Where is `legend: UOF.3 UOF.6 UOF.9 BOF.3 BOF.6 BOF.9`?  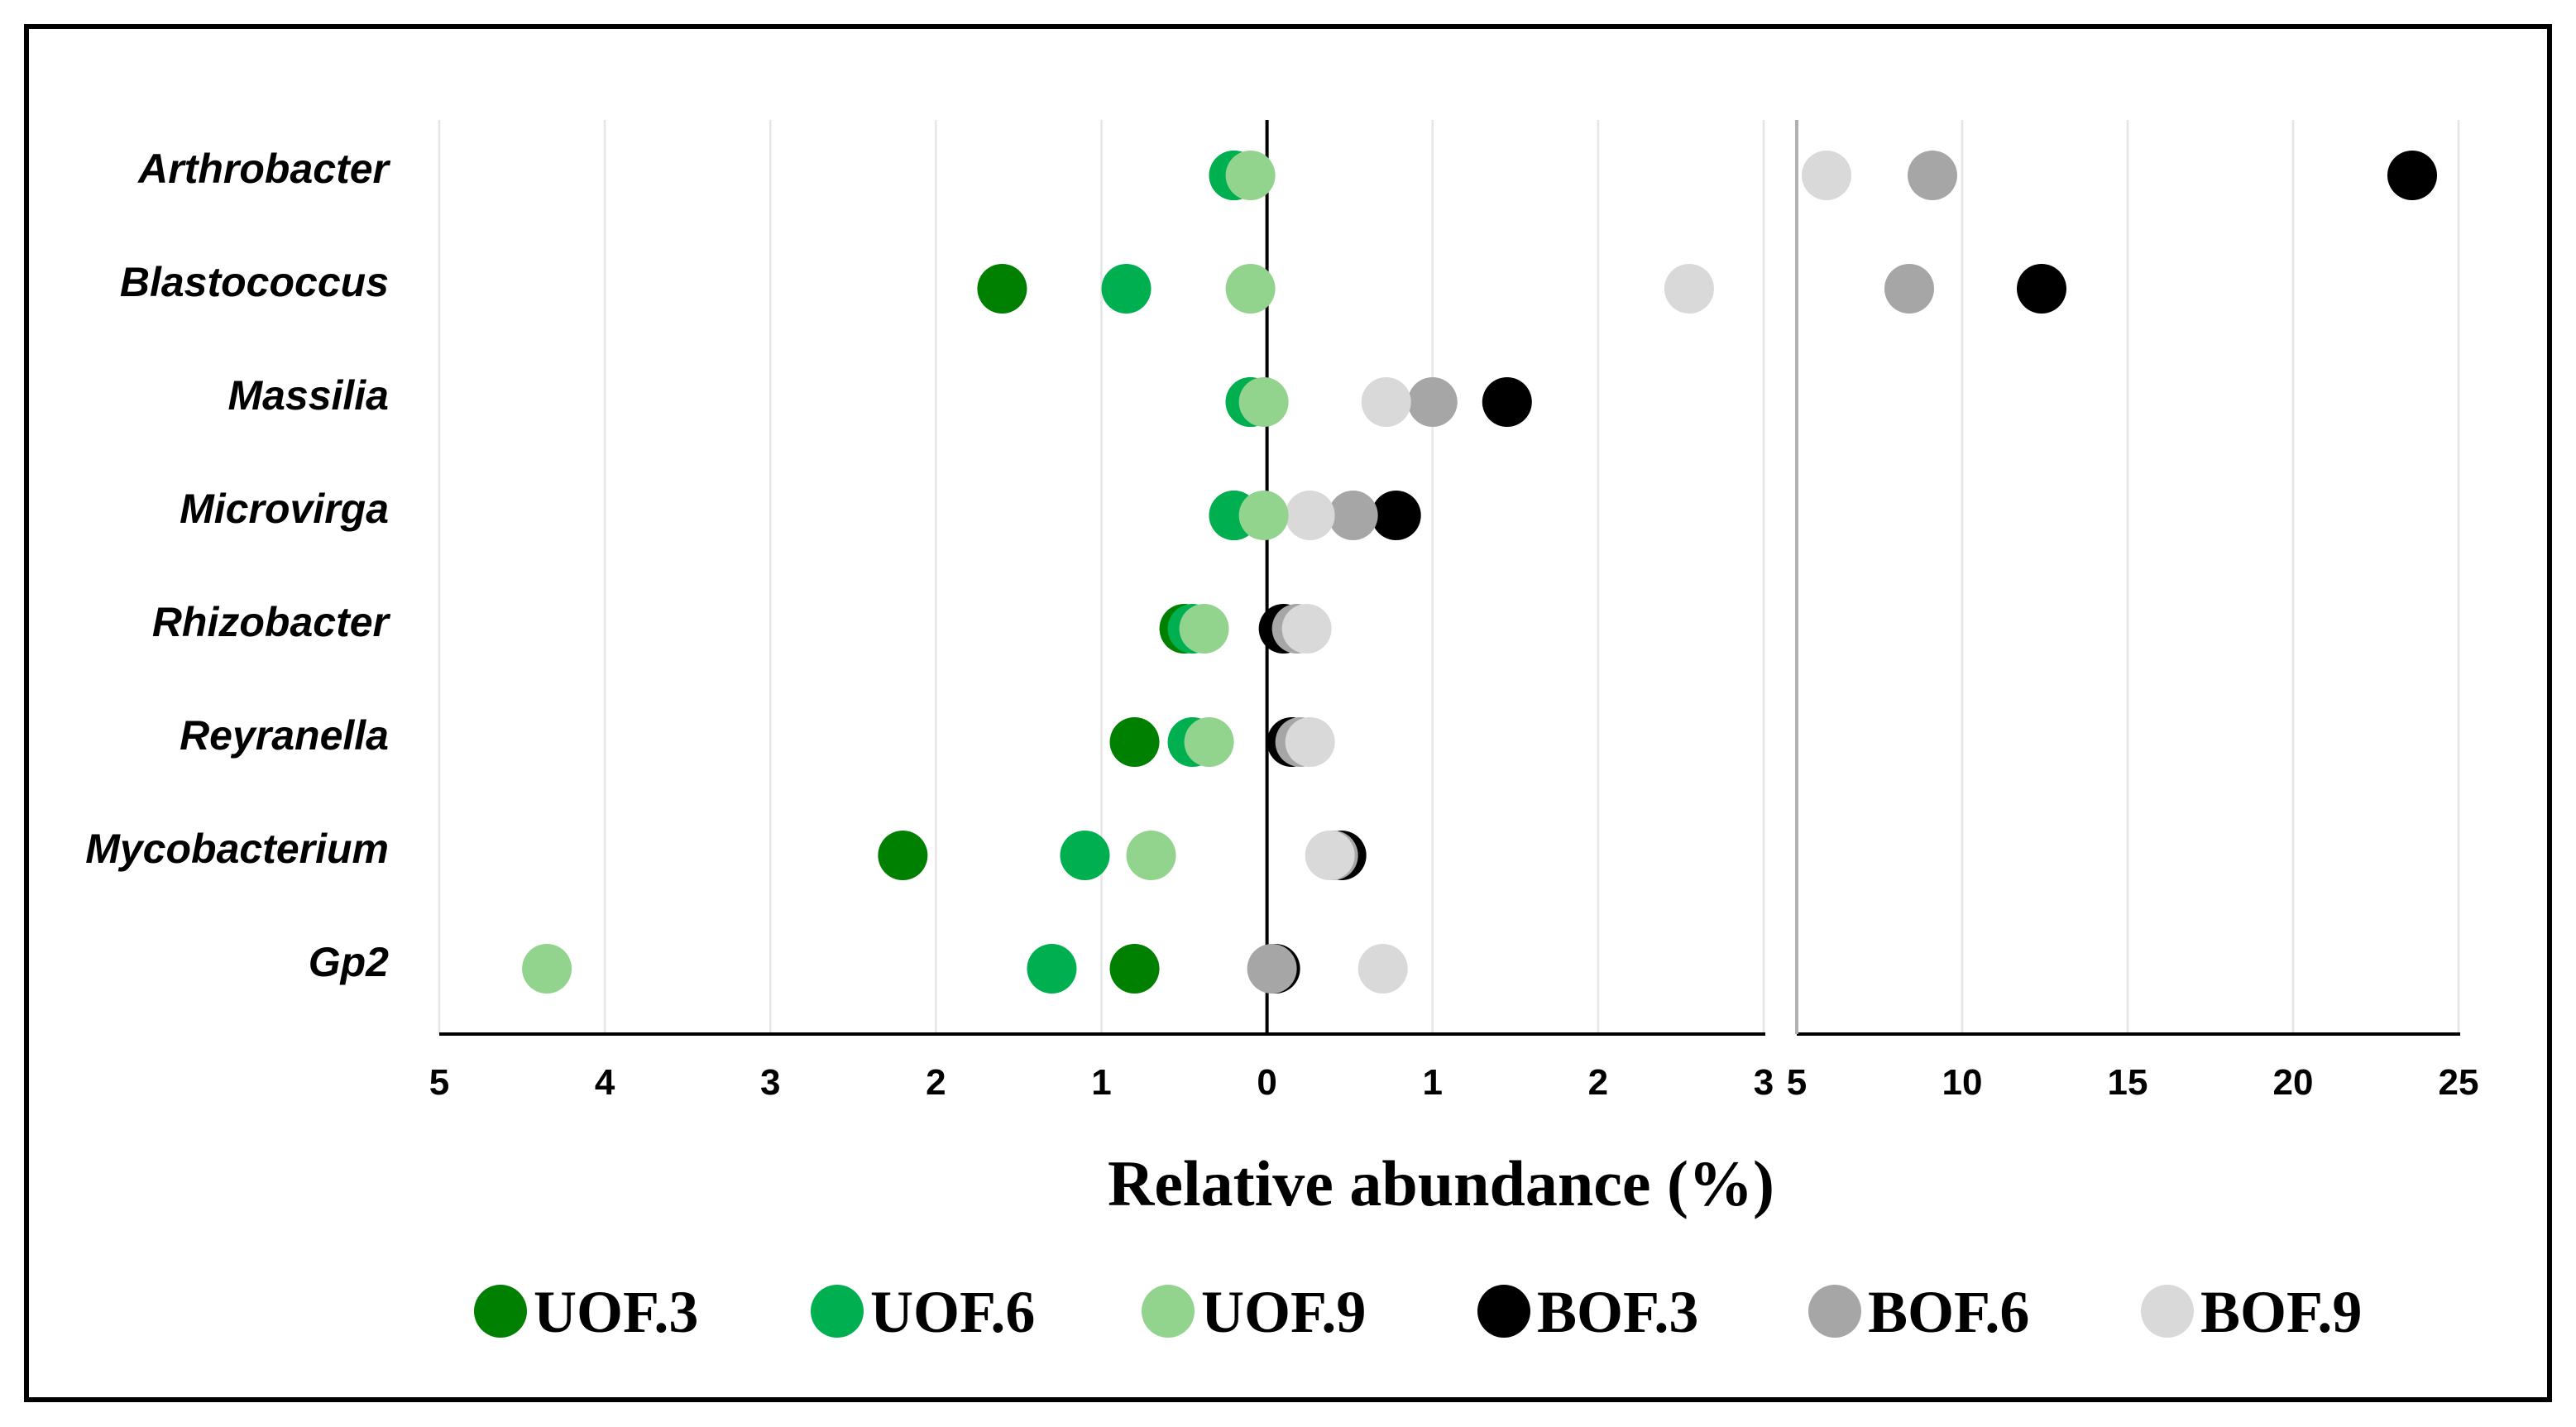 legend: UOF.3 UOF.6 UOF.9 BOF.3 BOF.6 BOF.9 is located at coordinates (1418, 1312).